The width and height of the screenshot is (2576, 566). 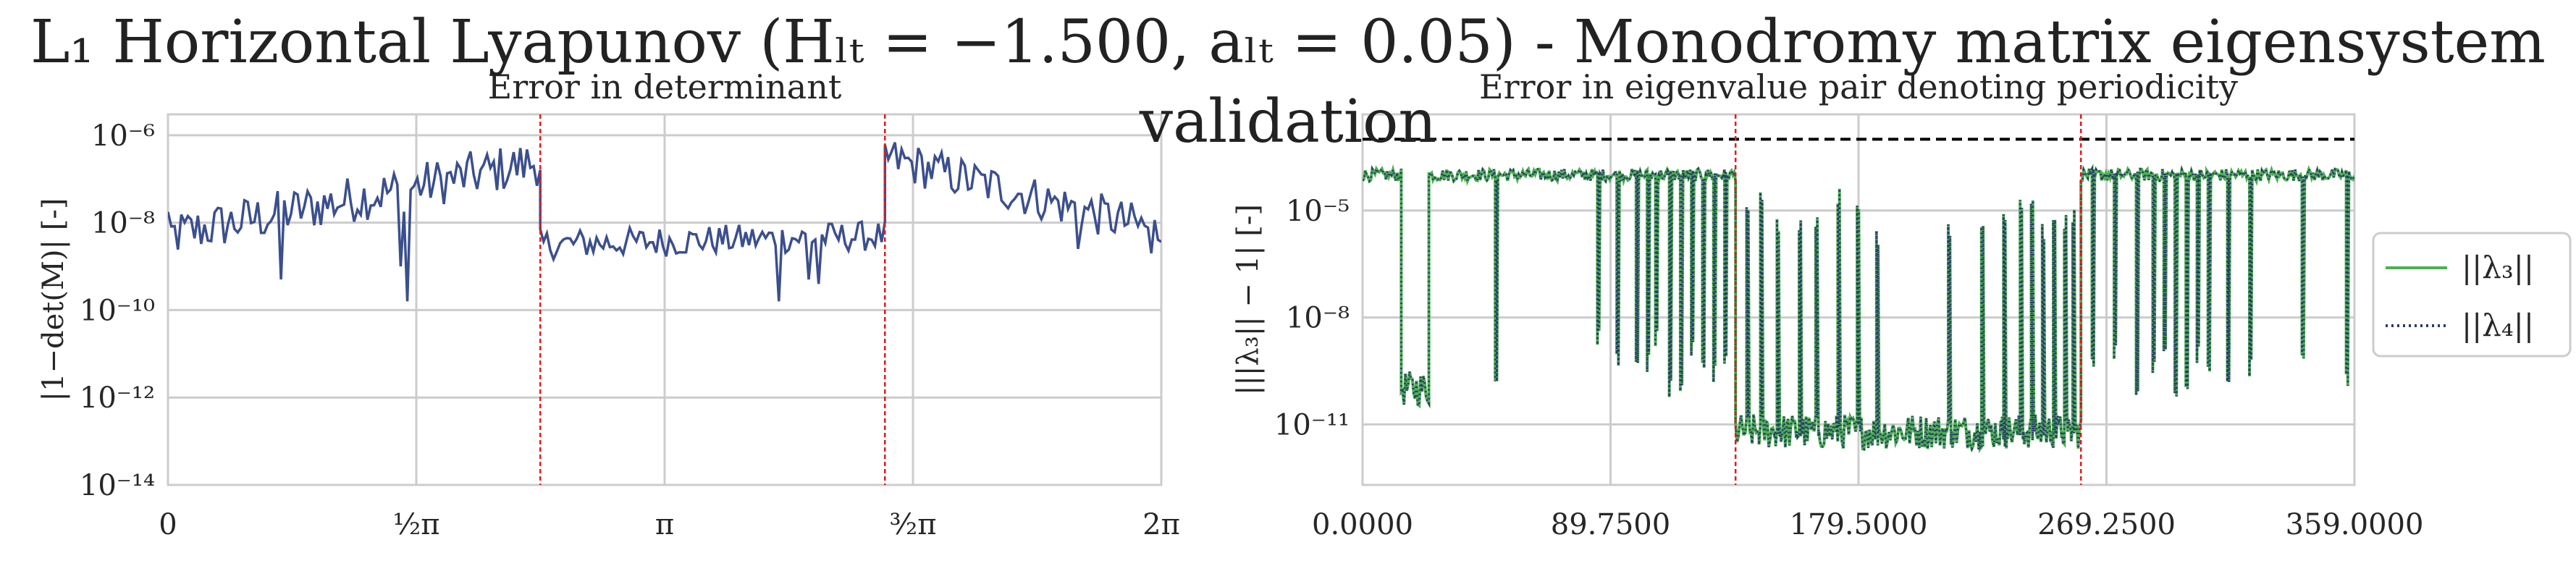 I want to click on x-tick-label: 0.0000, so click(x=1362, y=524).